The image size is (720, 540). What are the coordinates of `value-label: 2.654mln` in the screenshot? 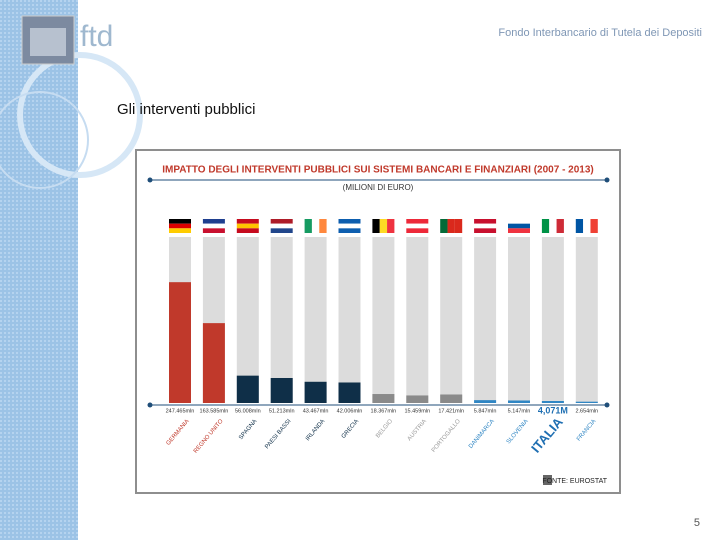 It's located at (586, 411).